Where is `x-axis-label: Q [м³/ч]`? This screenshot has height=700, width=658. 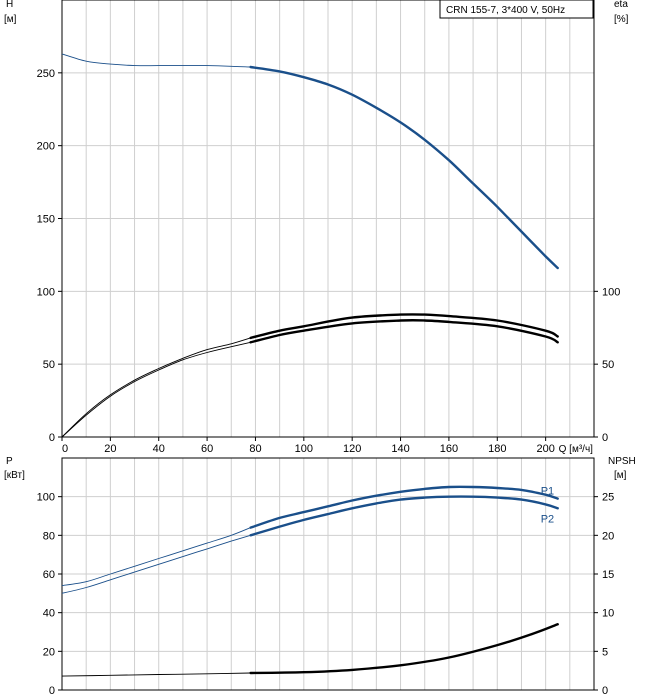
x-axis-label: Q [м³/ч] is located at coordinates (576, 449).